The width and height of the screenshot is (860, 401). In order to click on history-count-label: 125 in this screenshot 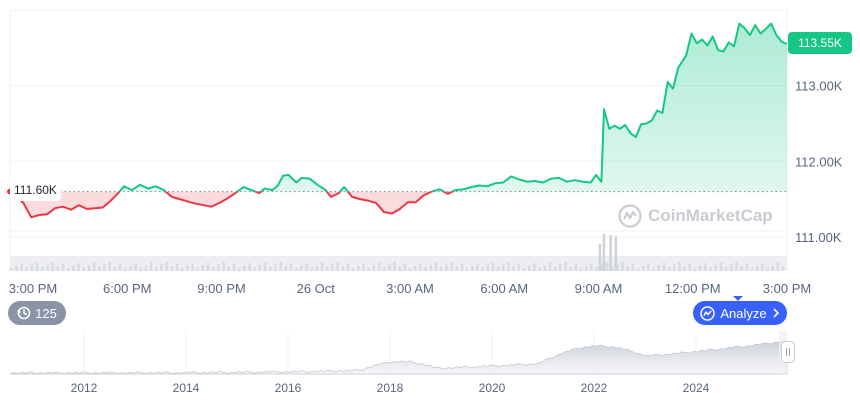, I will do `click(46, 313)`.